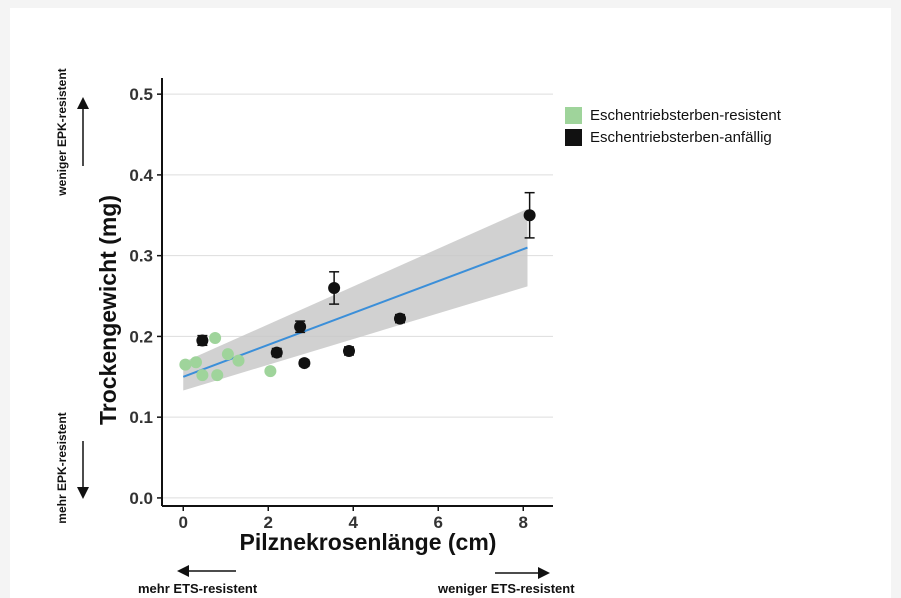 The width and height of the screenshot is (901, 598). Describe the element at coordinates (357, 286) in the screenshot. I see `data-points` at that location.